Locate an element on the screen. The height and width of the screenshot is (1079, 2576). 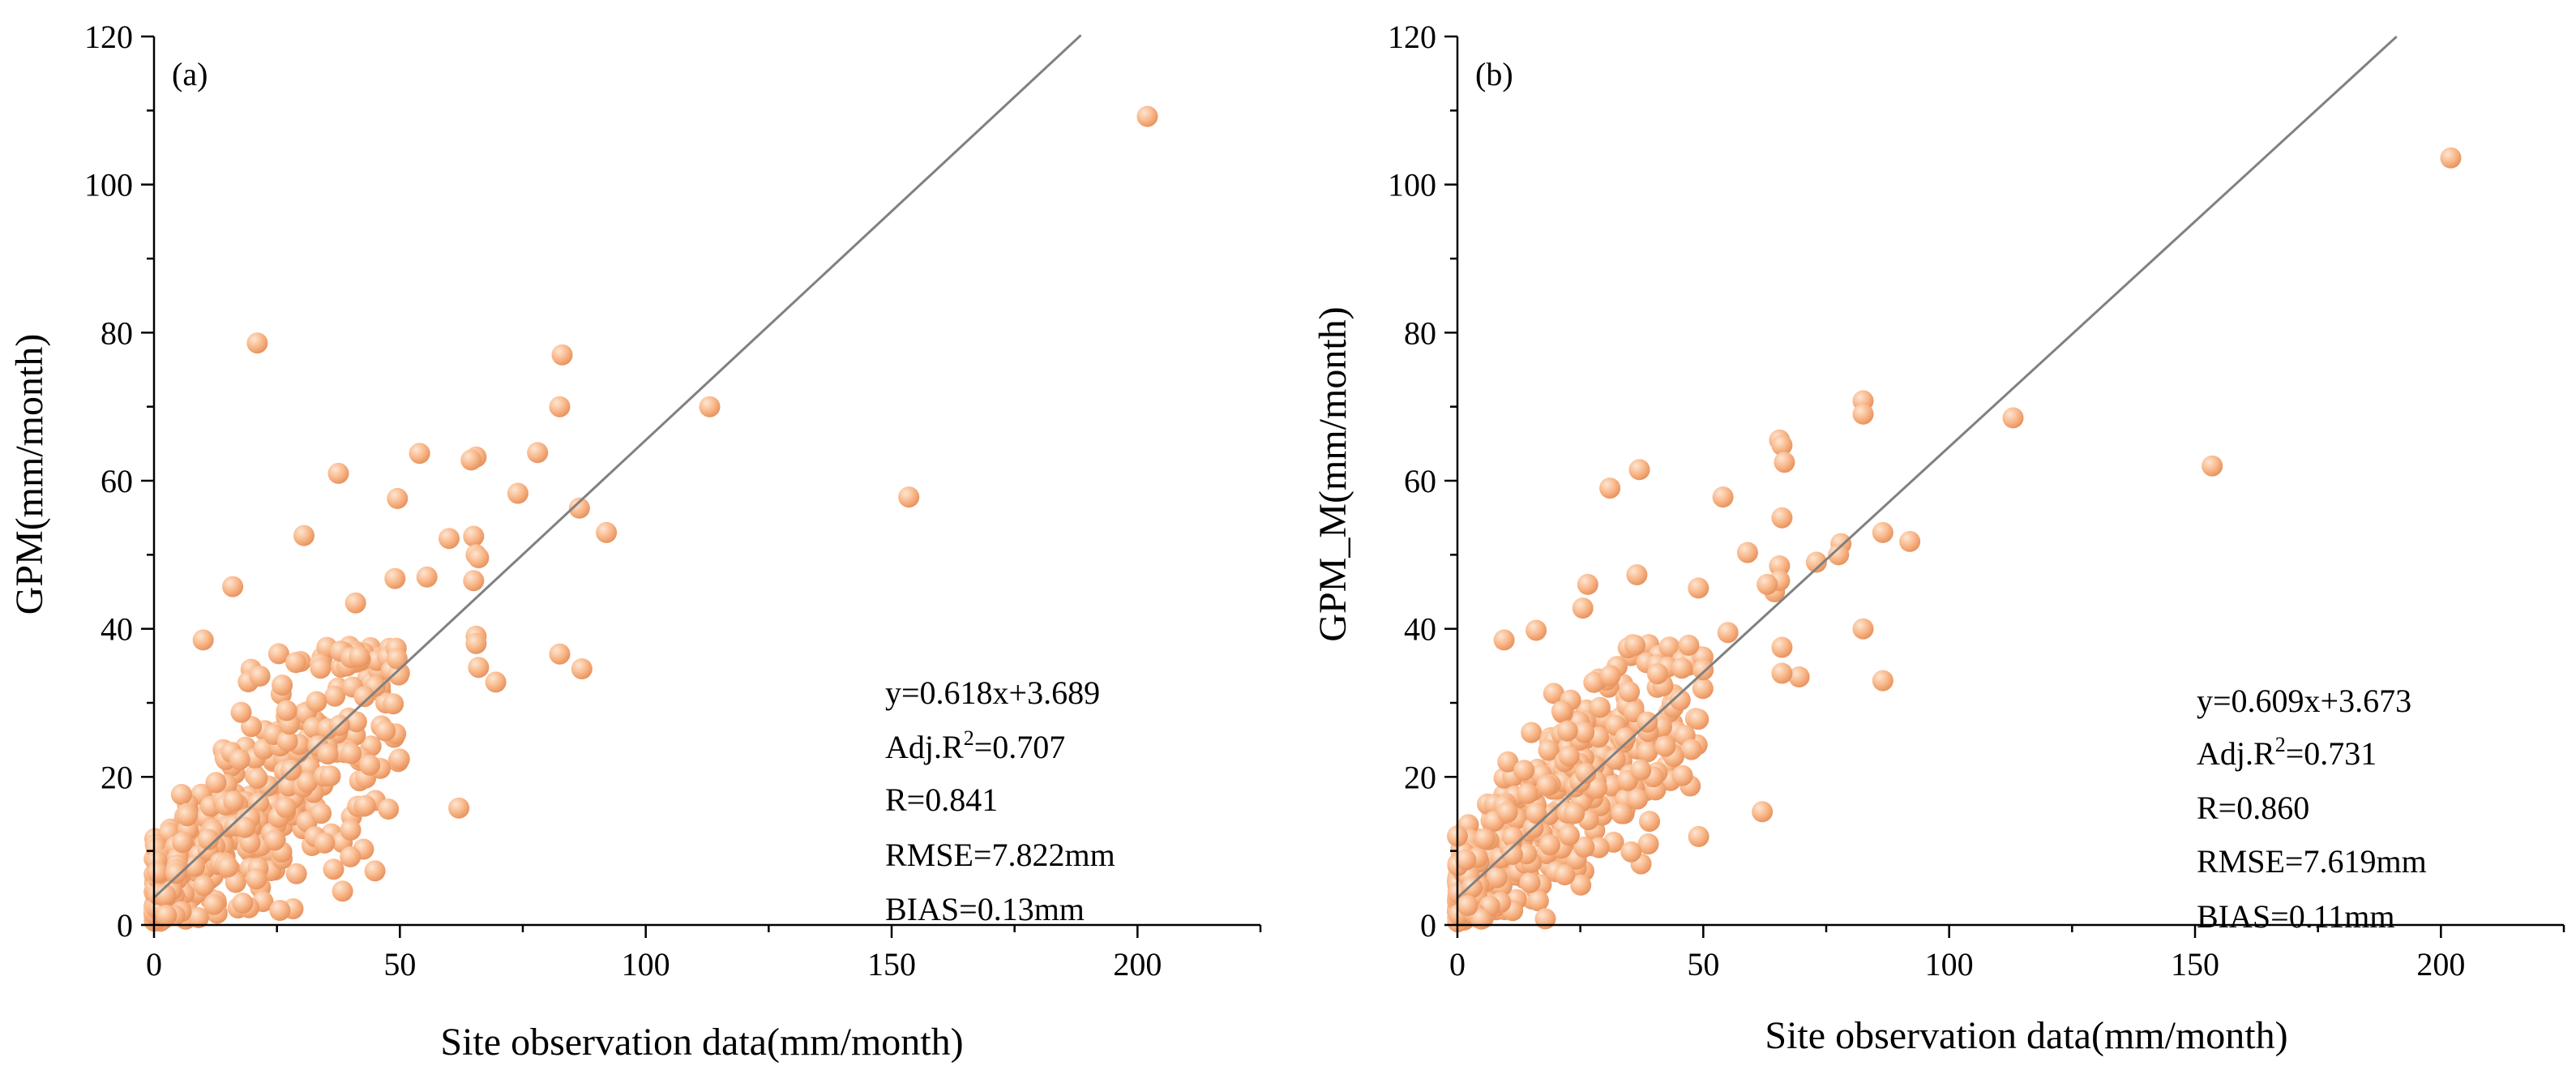
stat-bias-b: BIAS=0.11mm is located at coordinates (2295, 916).